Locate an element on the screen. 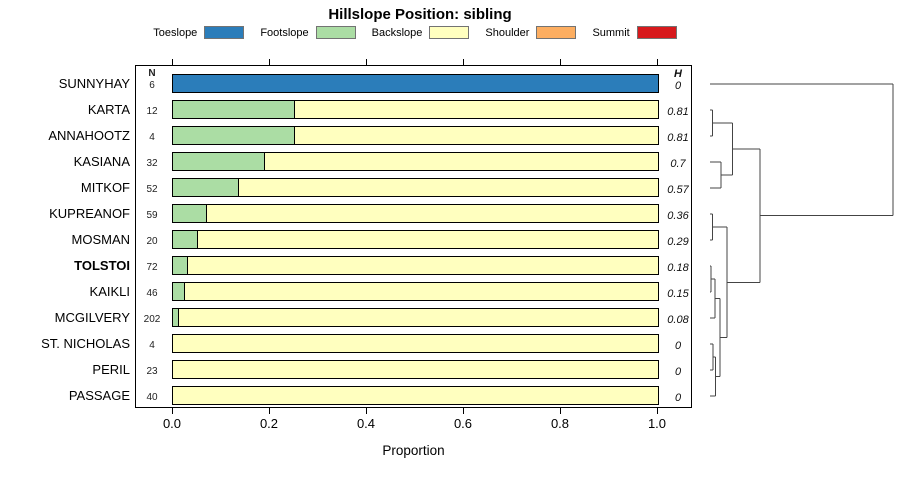  legend-swatch-summit-icon is located at coordinates (656, 32).